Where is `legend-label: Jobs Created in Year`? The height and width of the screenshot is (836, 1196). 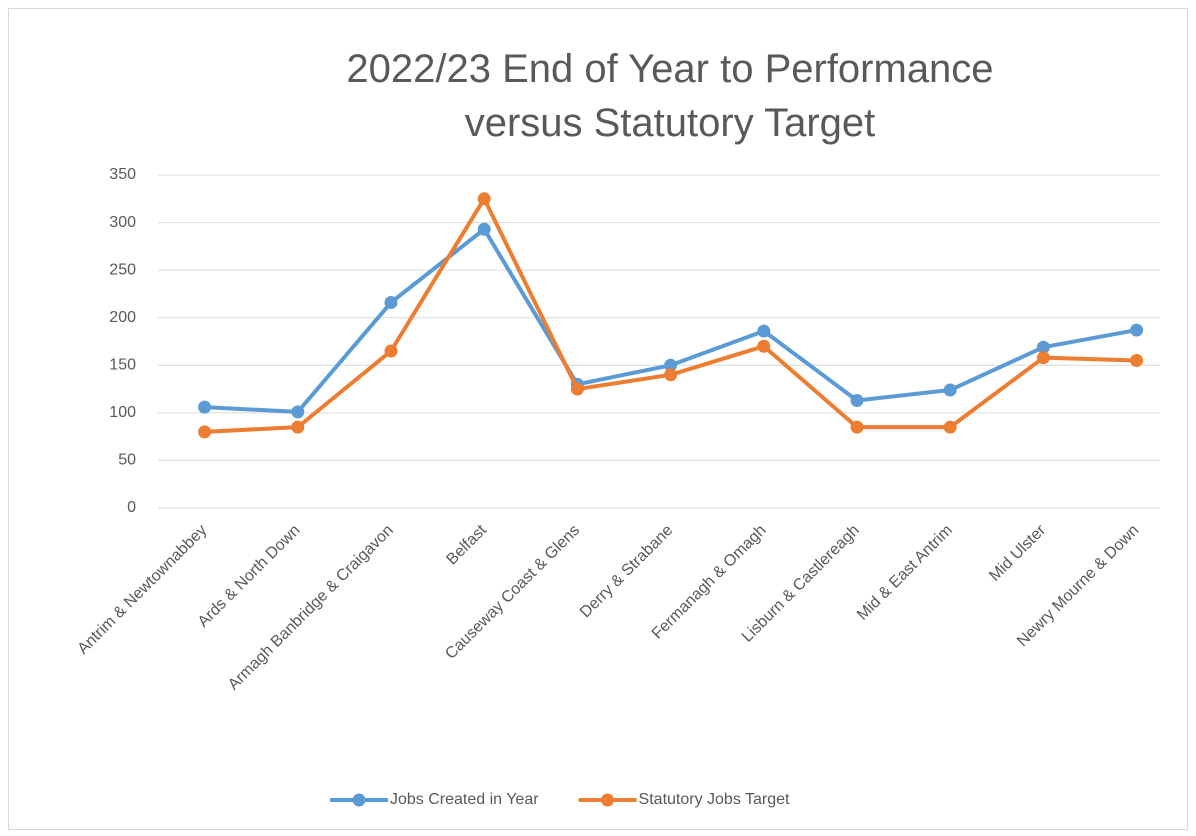 legend-label: Jobs Created in Year is located at coordinates (464, 799).